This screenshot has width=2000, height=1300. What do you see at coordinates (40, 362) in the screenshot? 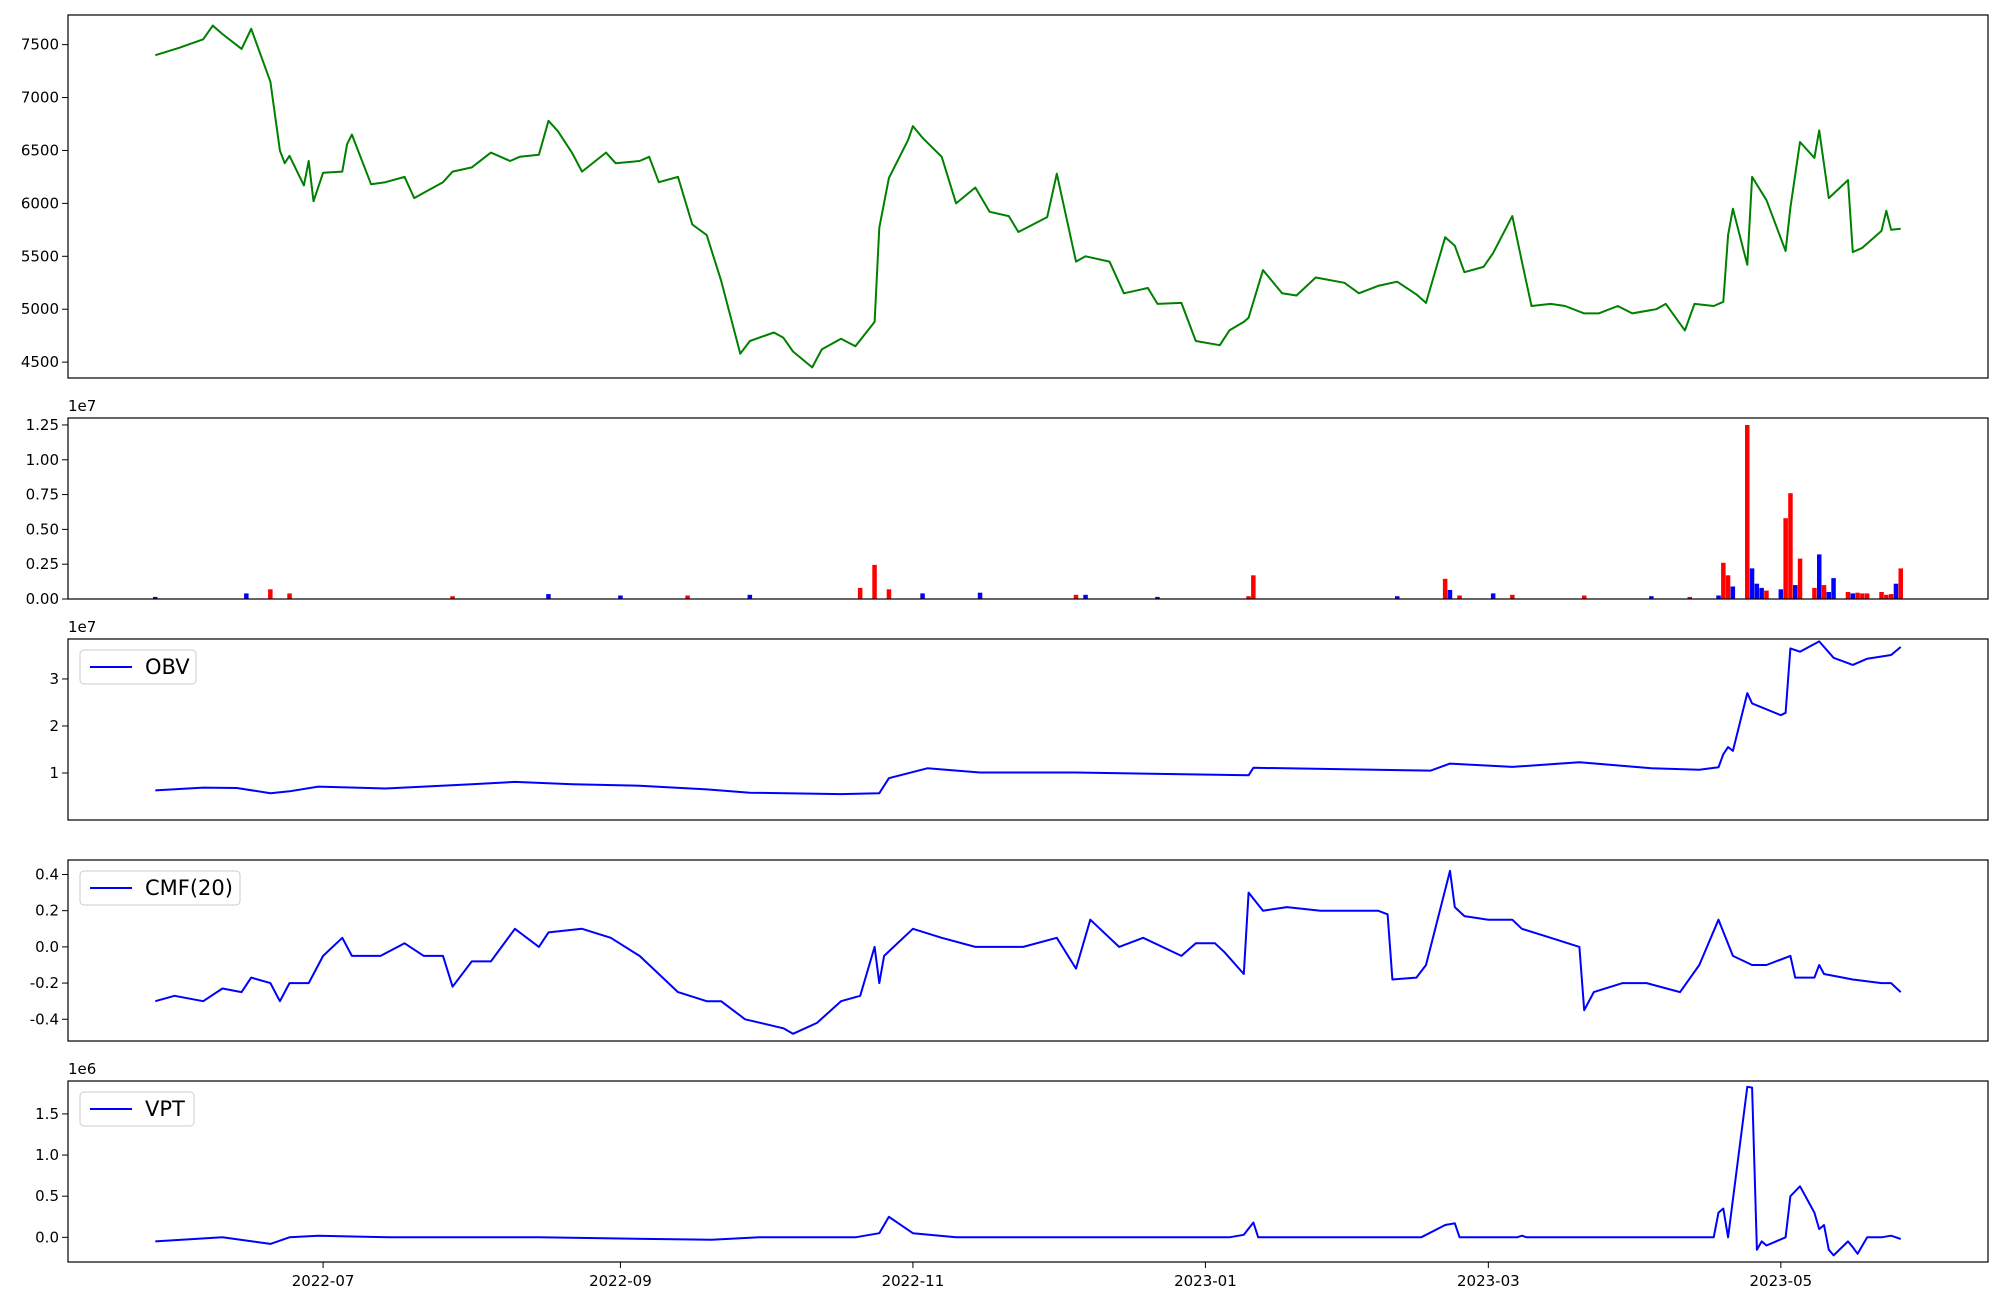
I see `y-tick-label: 4500` at bounding box center [40, 362].